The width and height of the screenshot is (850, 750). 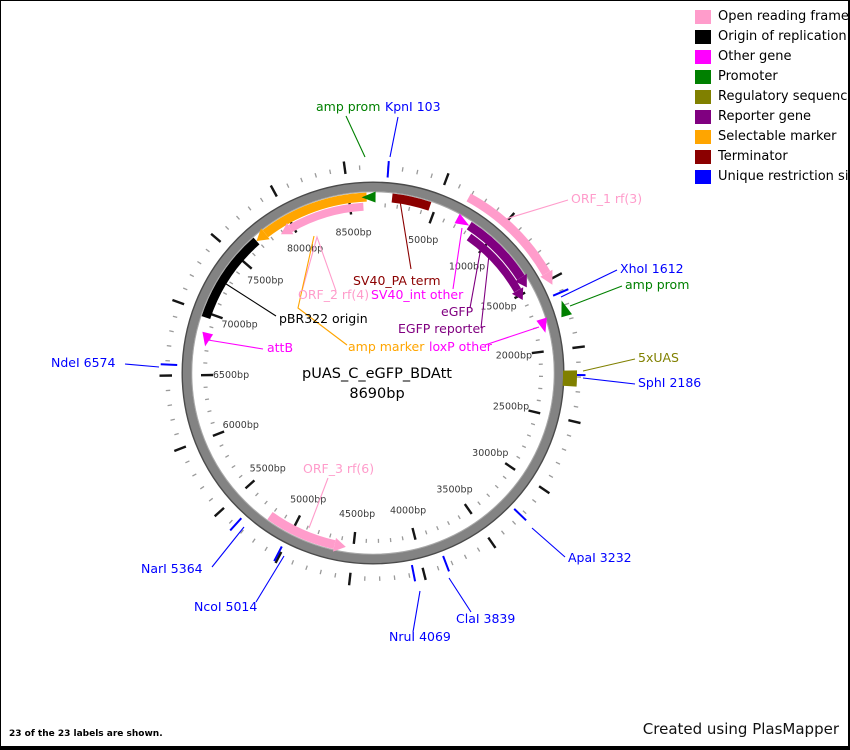 I want to click on labels-shown-note: 23 of the 23 labels are shown., so click(x=86, y=734).